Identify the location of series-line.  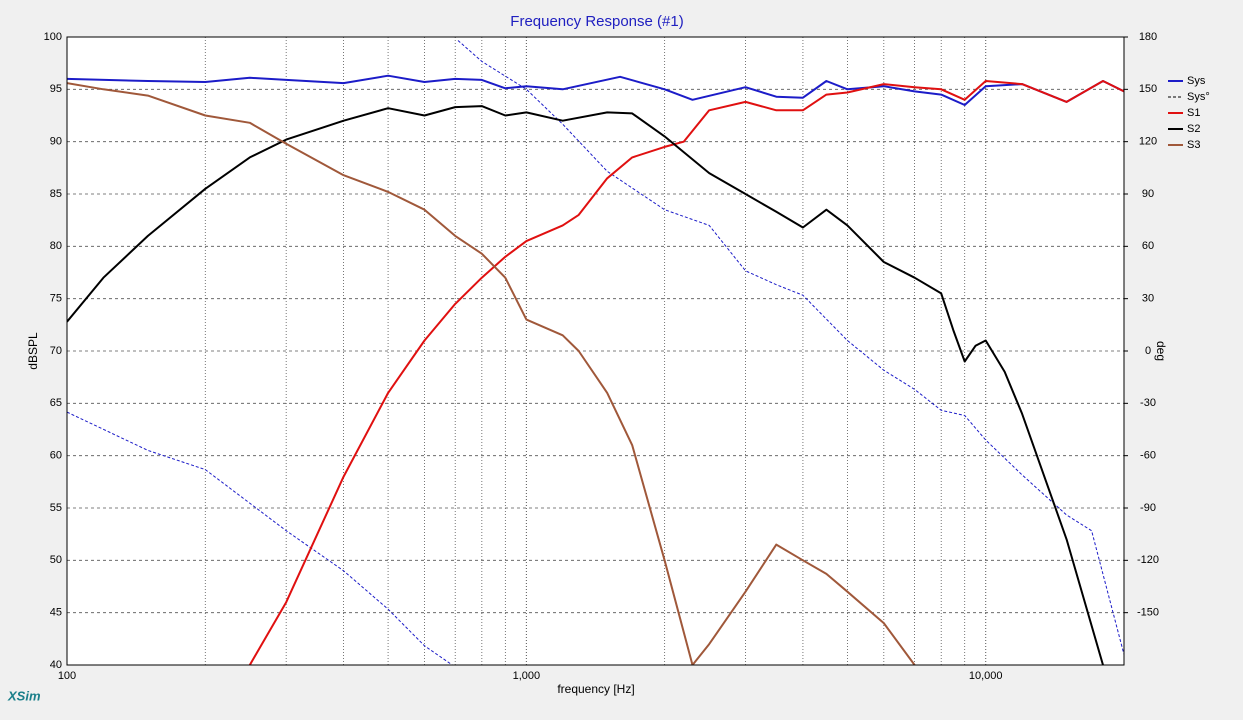
(595, 90).